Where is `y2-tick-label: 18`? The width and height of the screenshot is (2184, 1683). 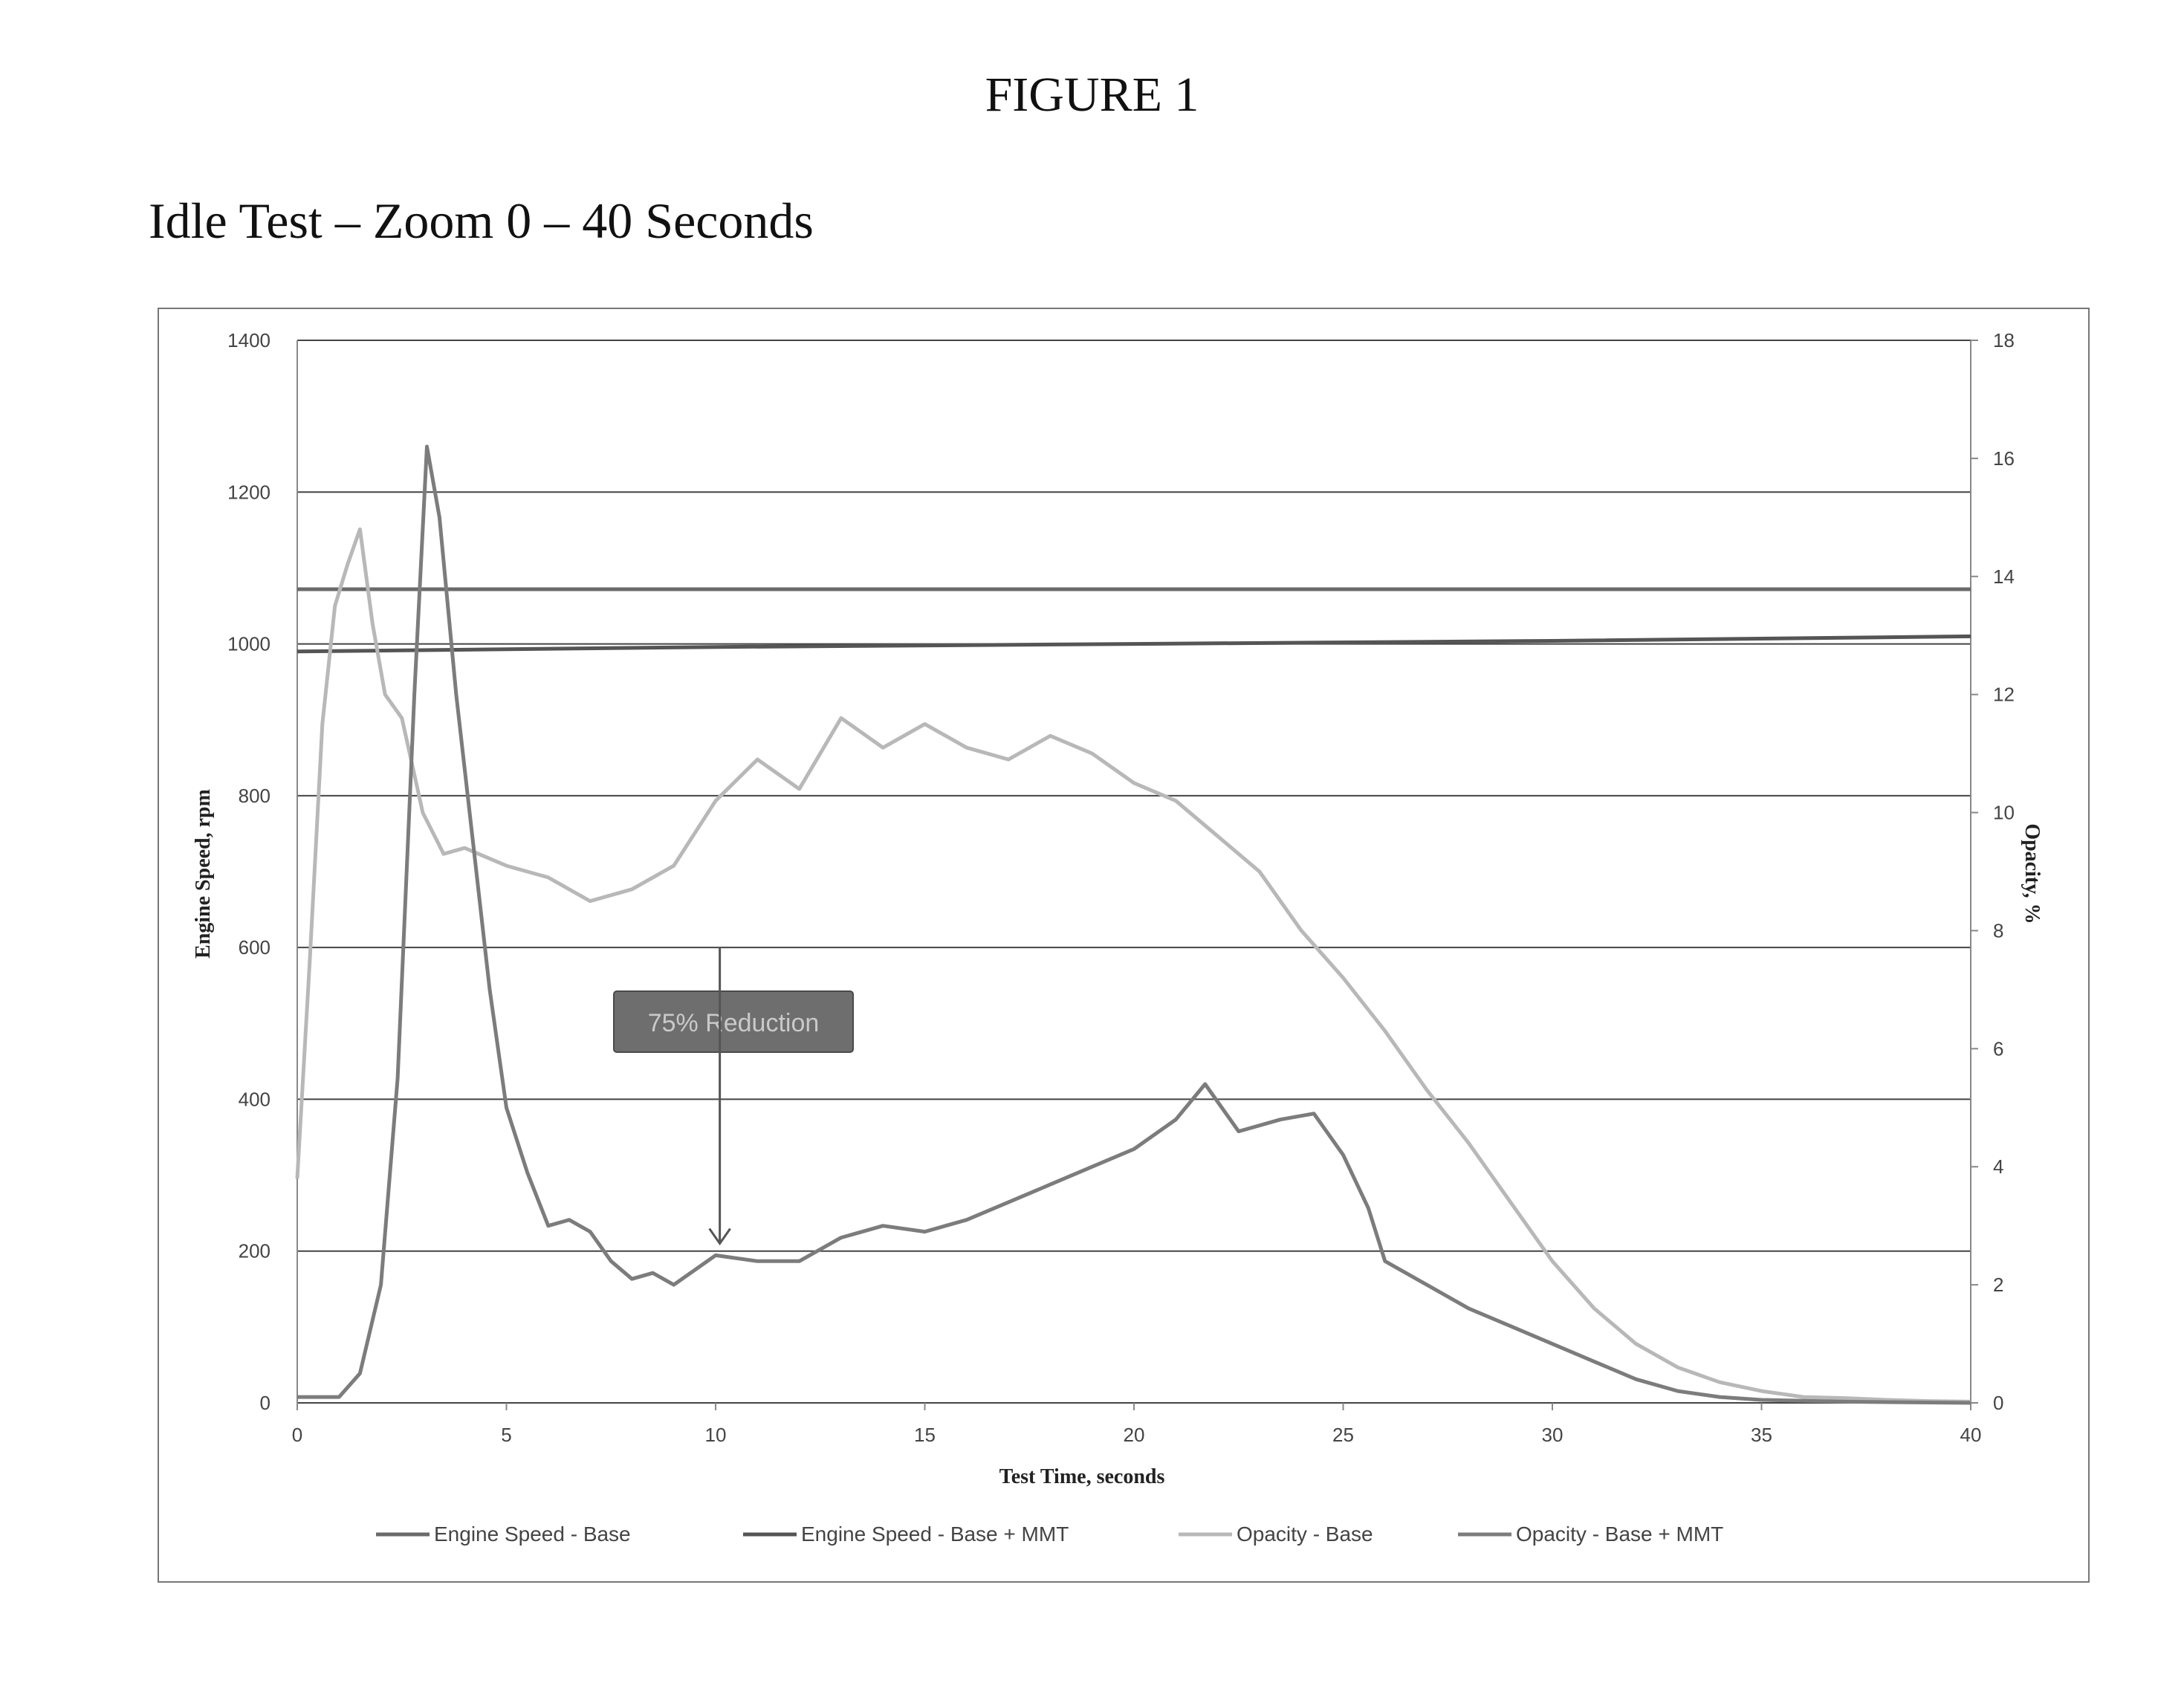
y2-tick-label: 18 is located at coordinates (2004, 340).